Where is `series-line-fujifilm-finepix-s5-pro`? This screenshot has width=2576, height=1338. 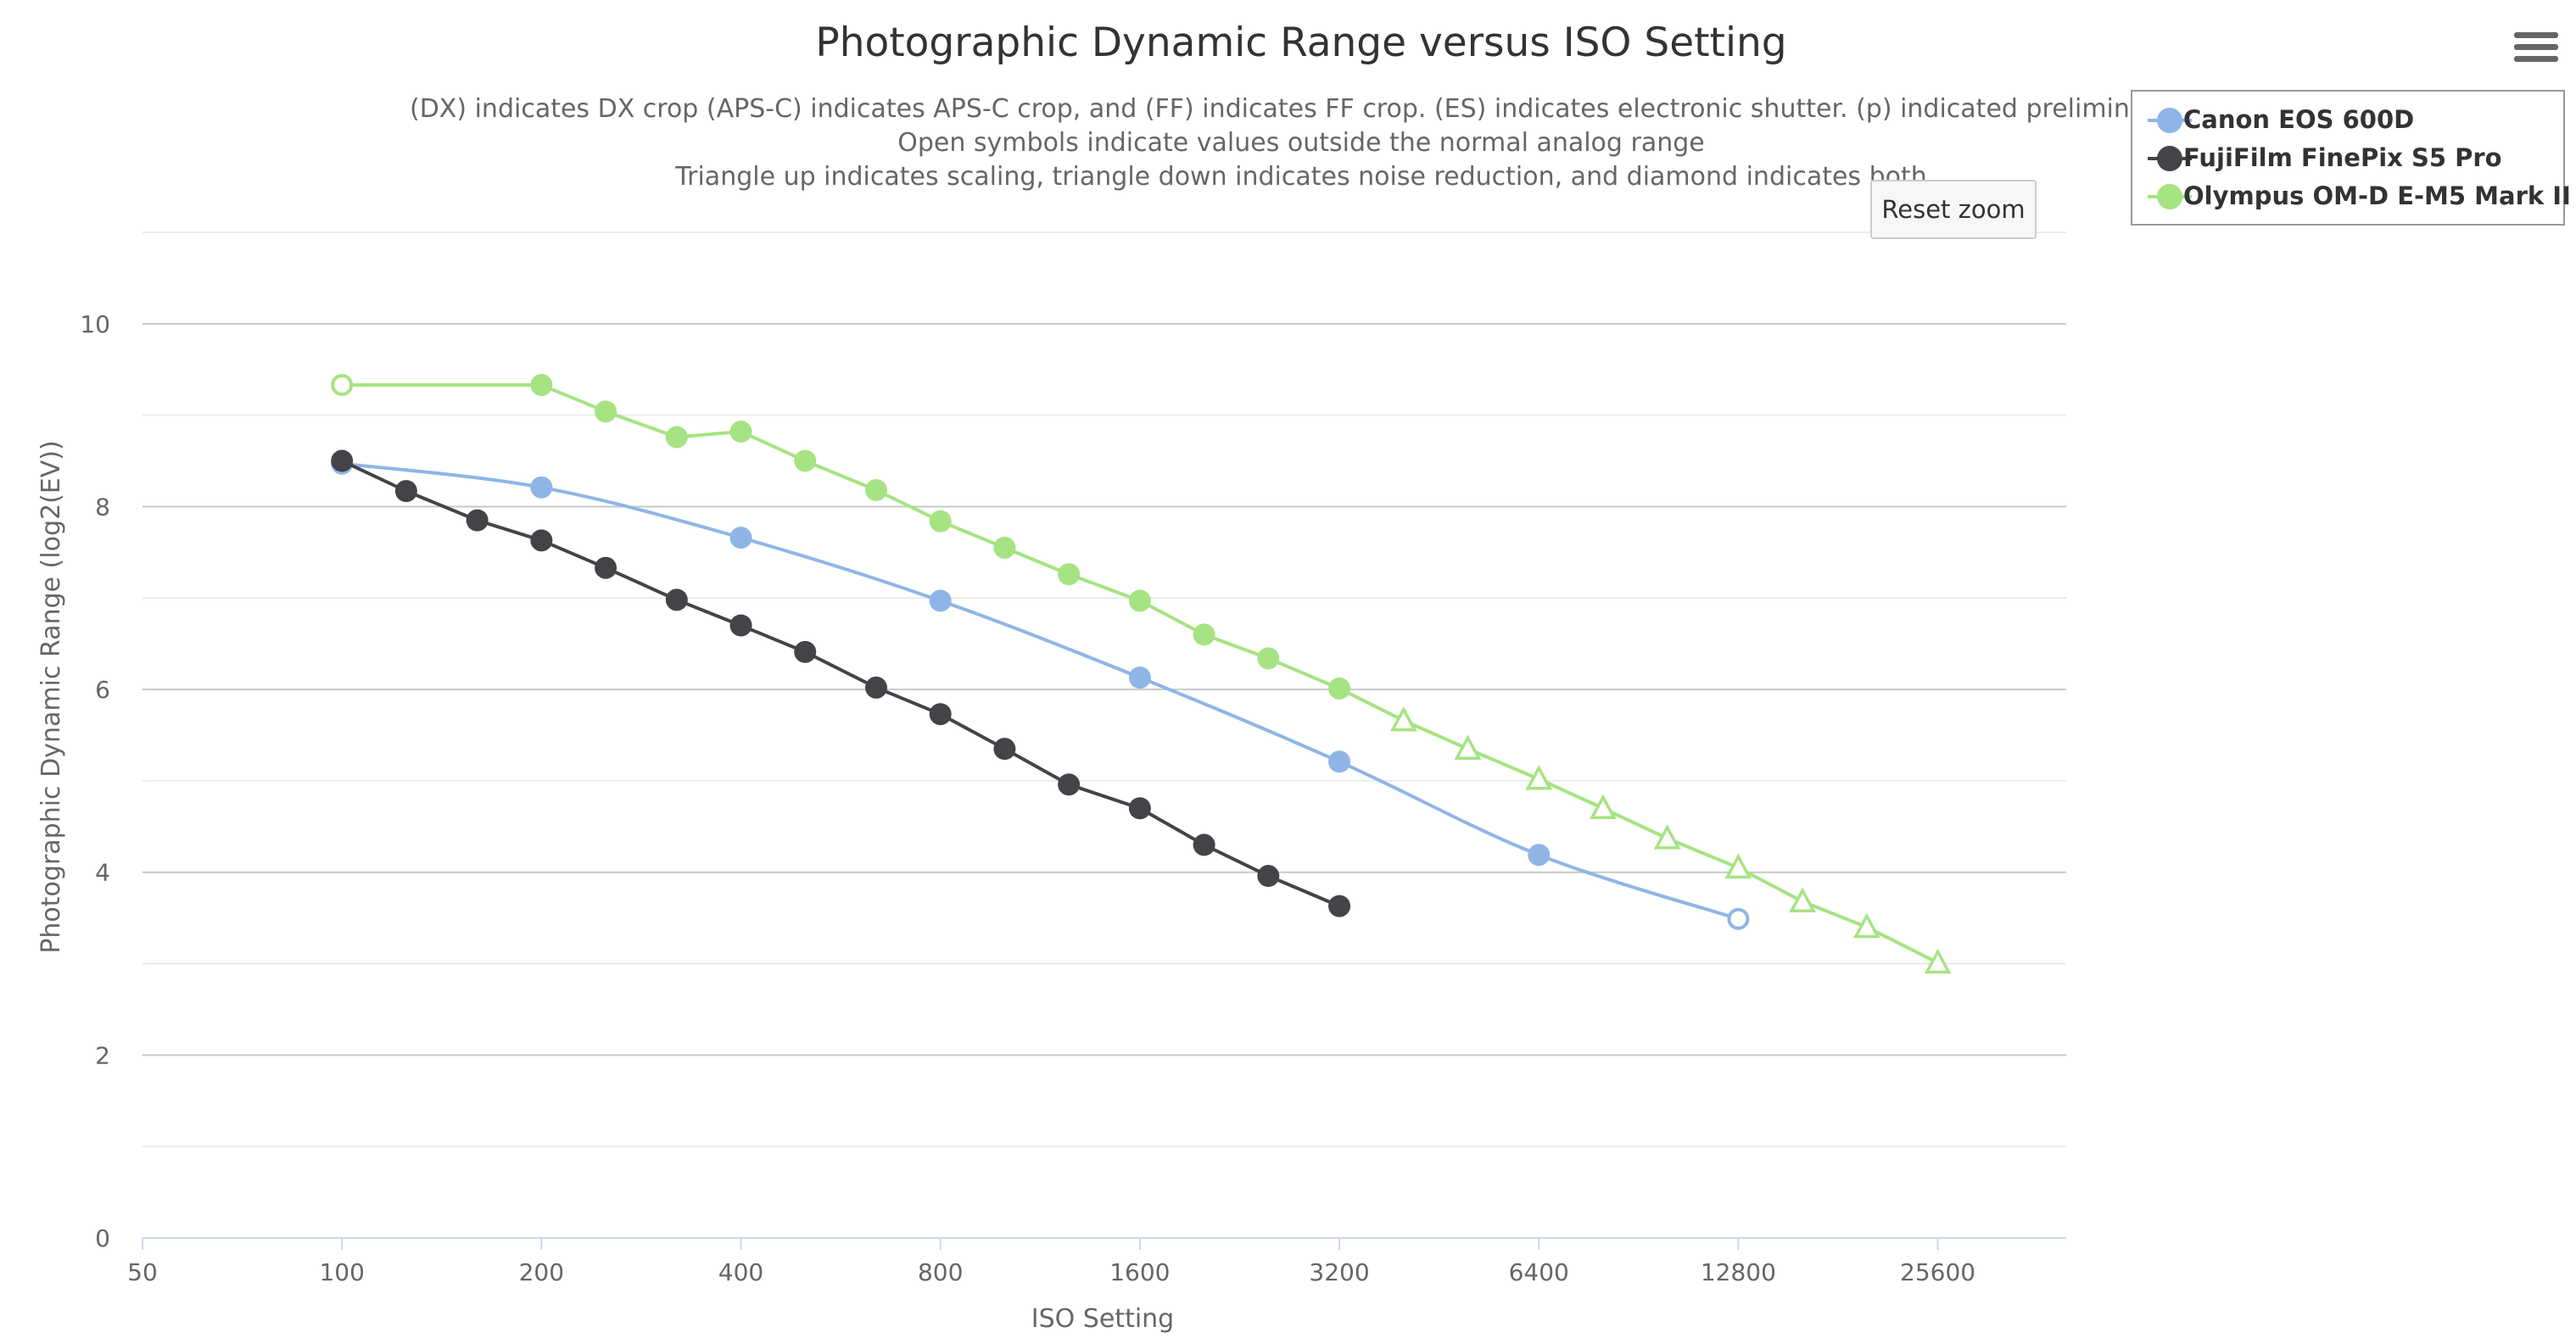 series-line-fujifilm-finepix-s5-pro is located at coordinates (841, 684).